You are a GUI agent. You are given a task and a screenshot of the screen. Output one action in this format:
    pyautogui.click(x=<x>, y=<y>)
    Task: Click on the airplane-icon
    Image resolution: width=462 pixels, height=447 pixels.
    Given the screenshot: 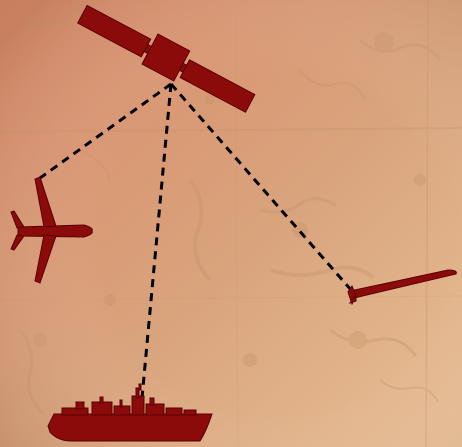 What is the action you would take?
    pyautogui.click(x=51, y=230)
    